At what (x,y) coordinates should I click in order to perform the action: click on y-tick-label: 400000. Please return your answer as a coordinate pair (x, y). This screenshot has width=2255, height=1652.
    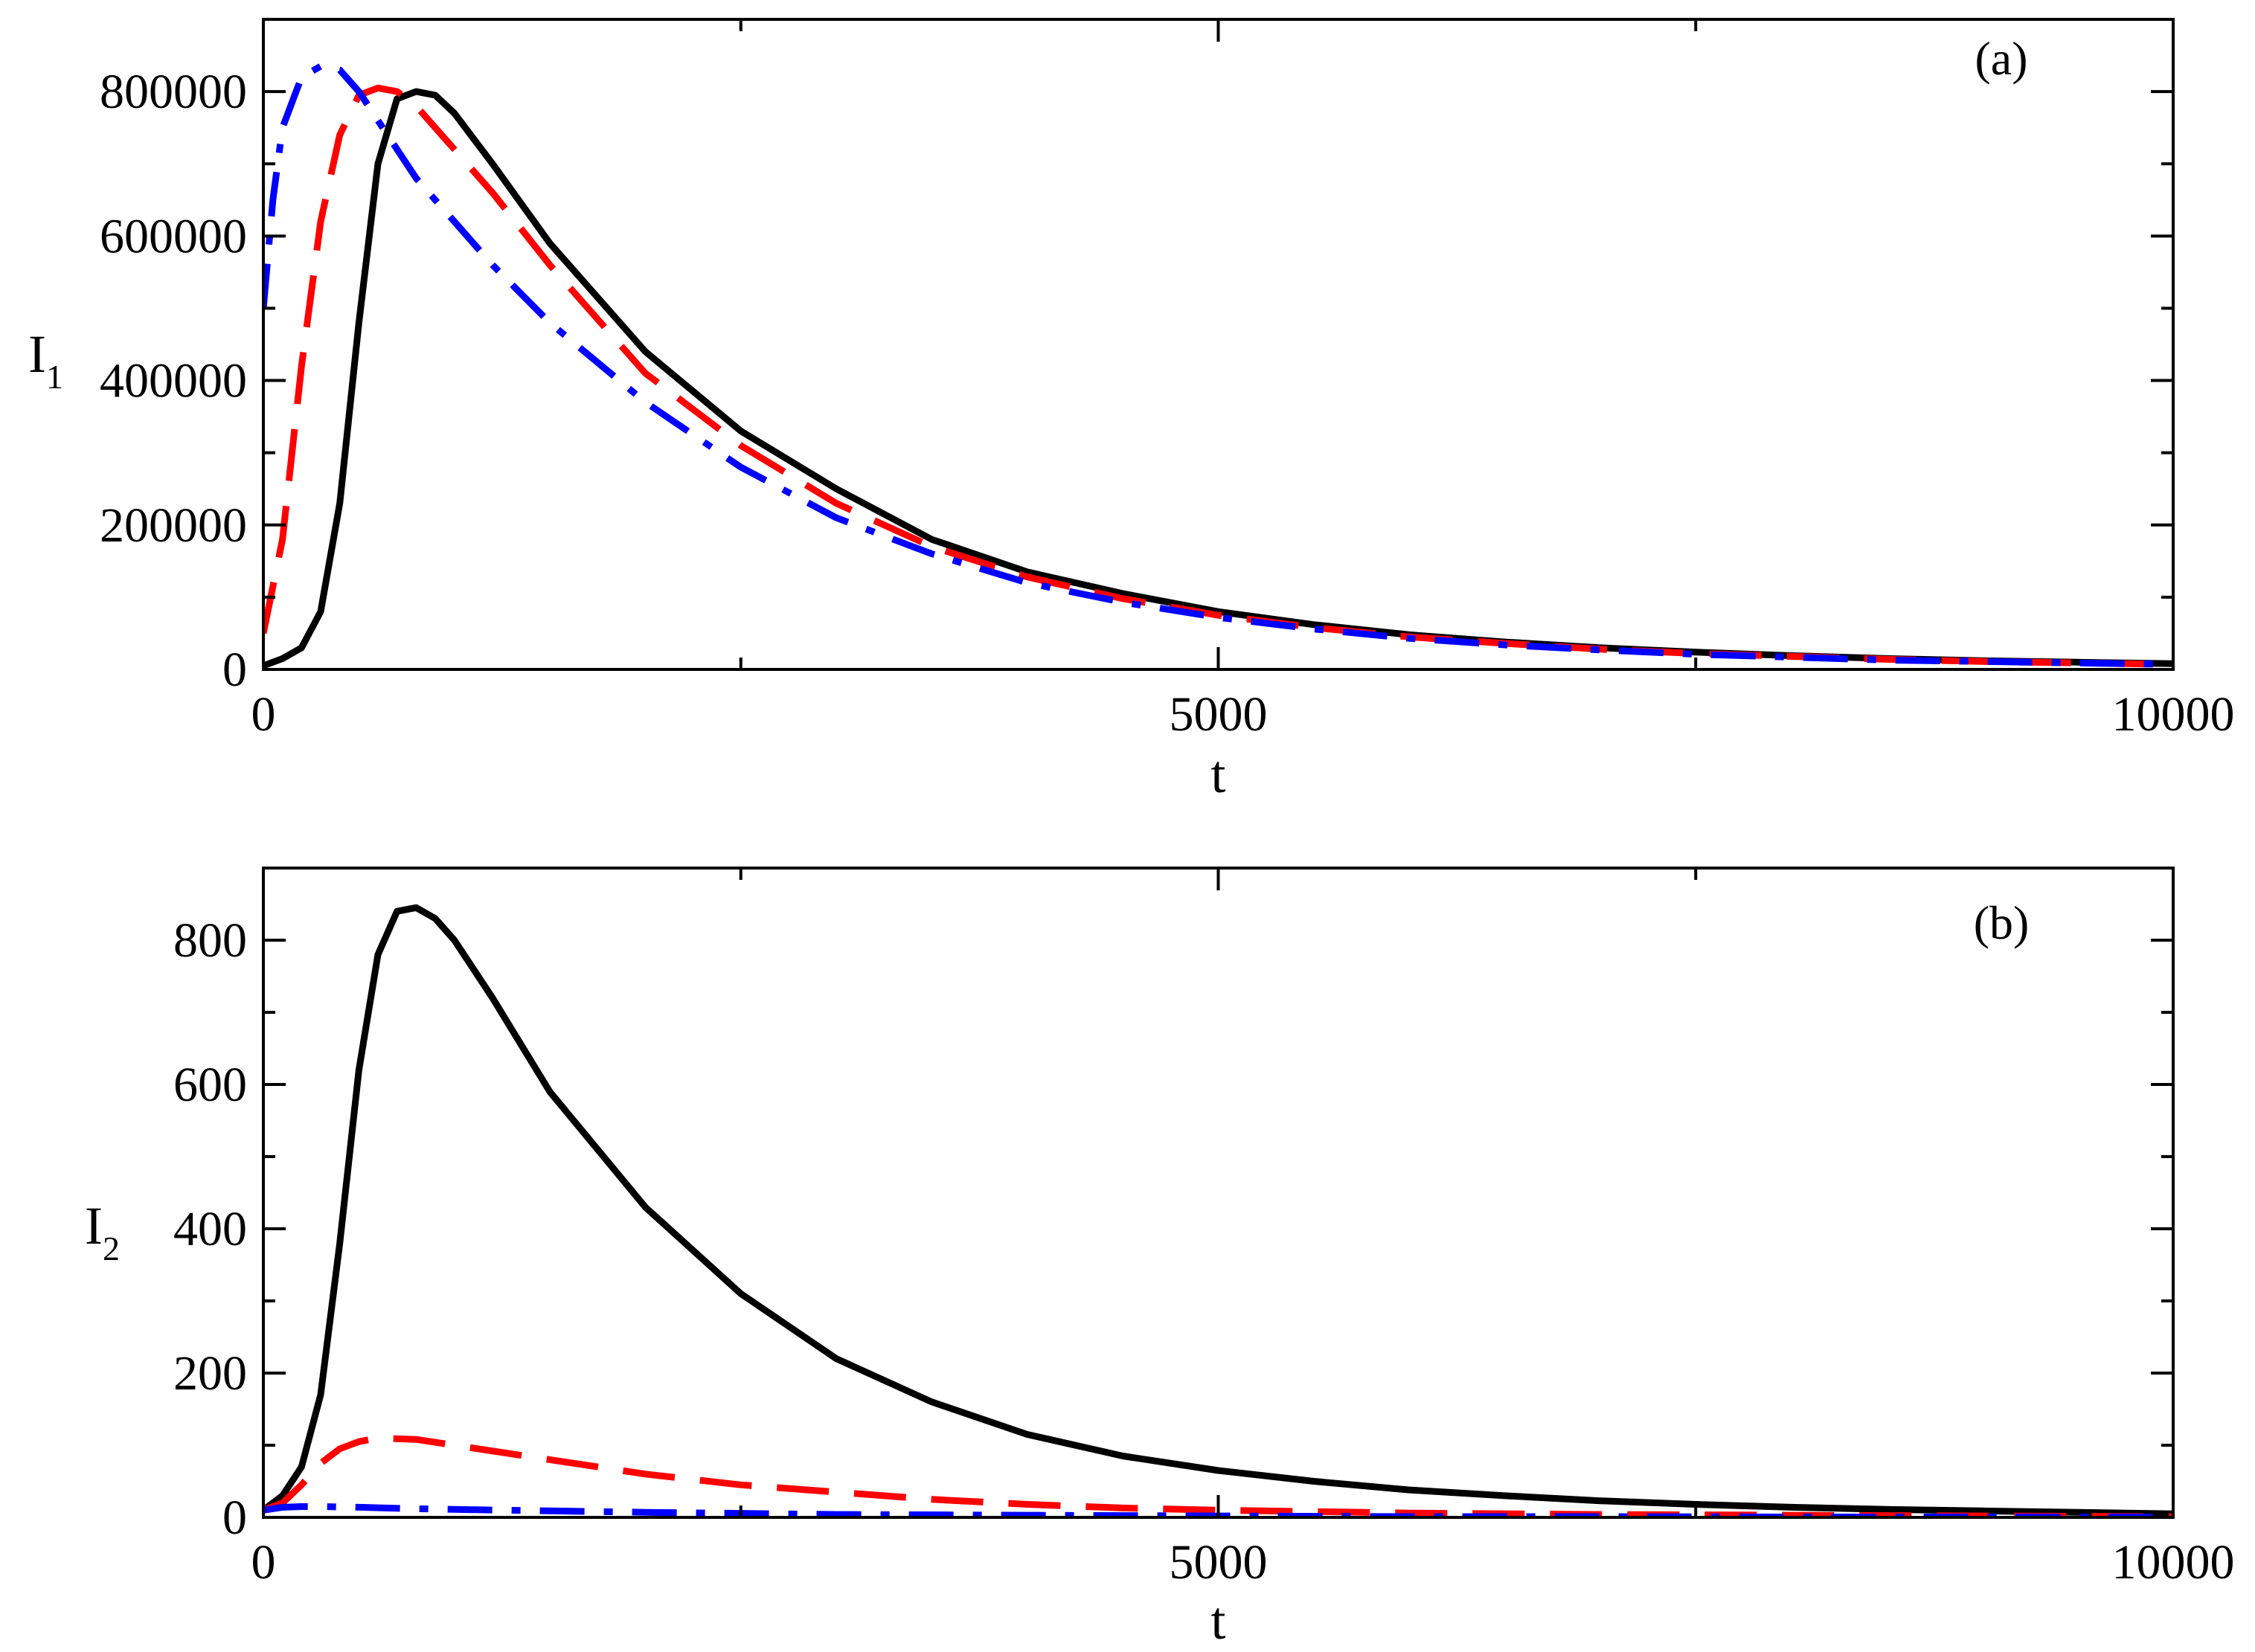
    Looking at the image, I should click on (173, 381).